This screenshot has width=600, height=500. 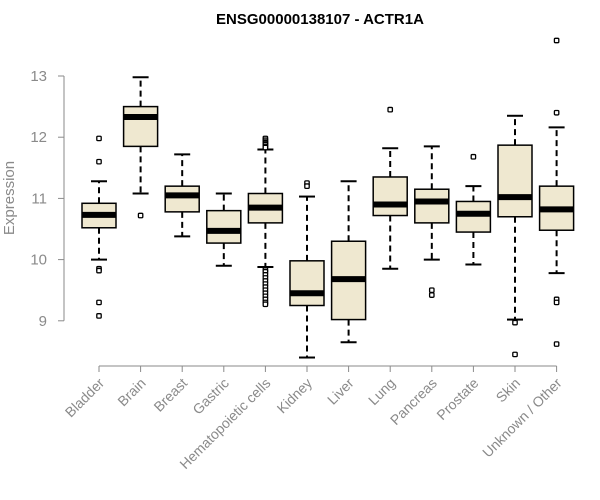 I want to click on box-lung, so click(x=390, y=188).